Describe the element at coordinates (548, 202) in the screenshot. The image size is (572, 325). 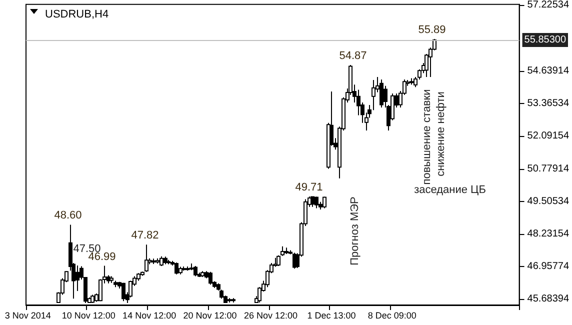
I see `y-tick-label: 49.50534` at that location.